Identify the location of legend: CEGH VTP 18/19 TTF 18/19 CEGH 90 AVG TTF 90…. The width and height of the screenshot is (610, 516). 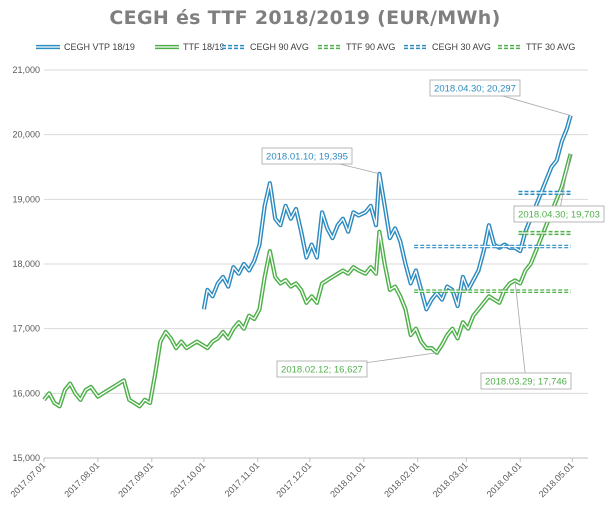
(305, 47).